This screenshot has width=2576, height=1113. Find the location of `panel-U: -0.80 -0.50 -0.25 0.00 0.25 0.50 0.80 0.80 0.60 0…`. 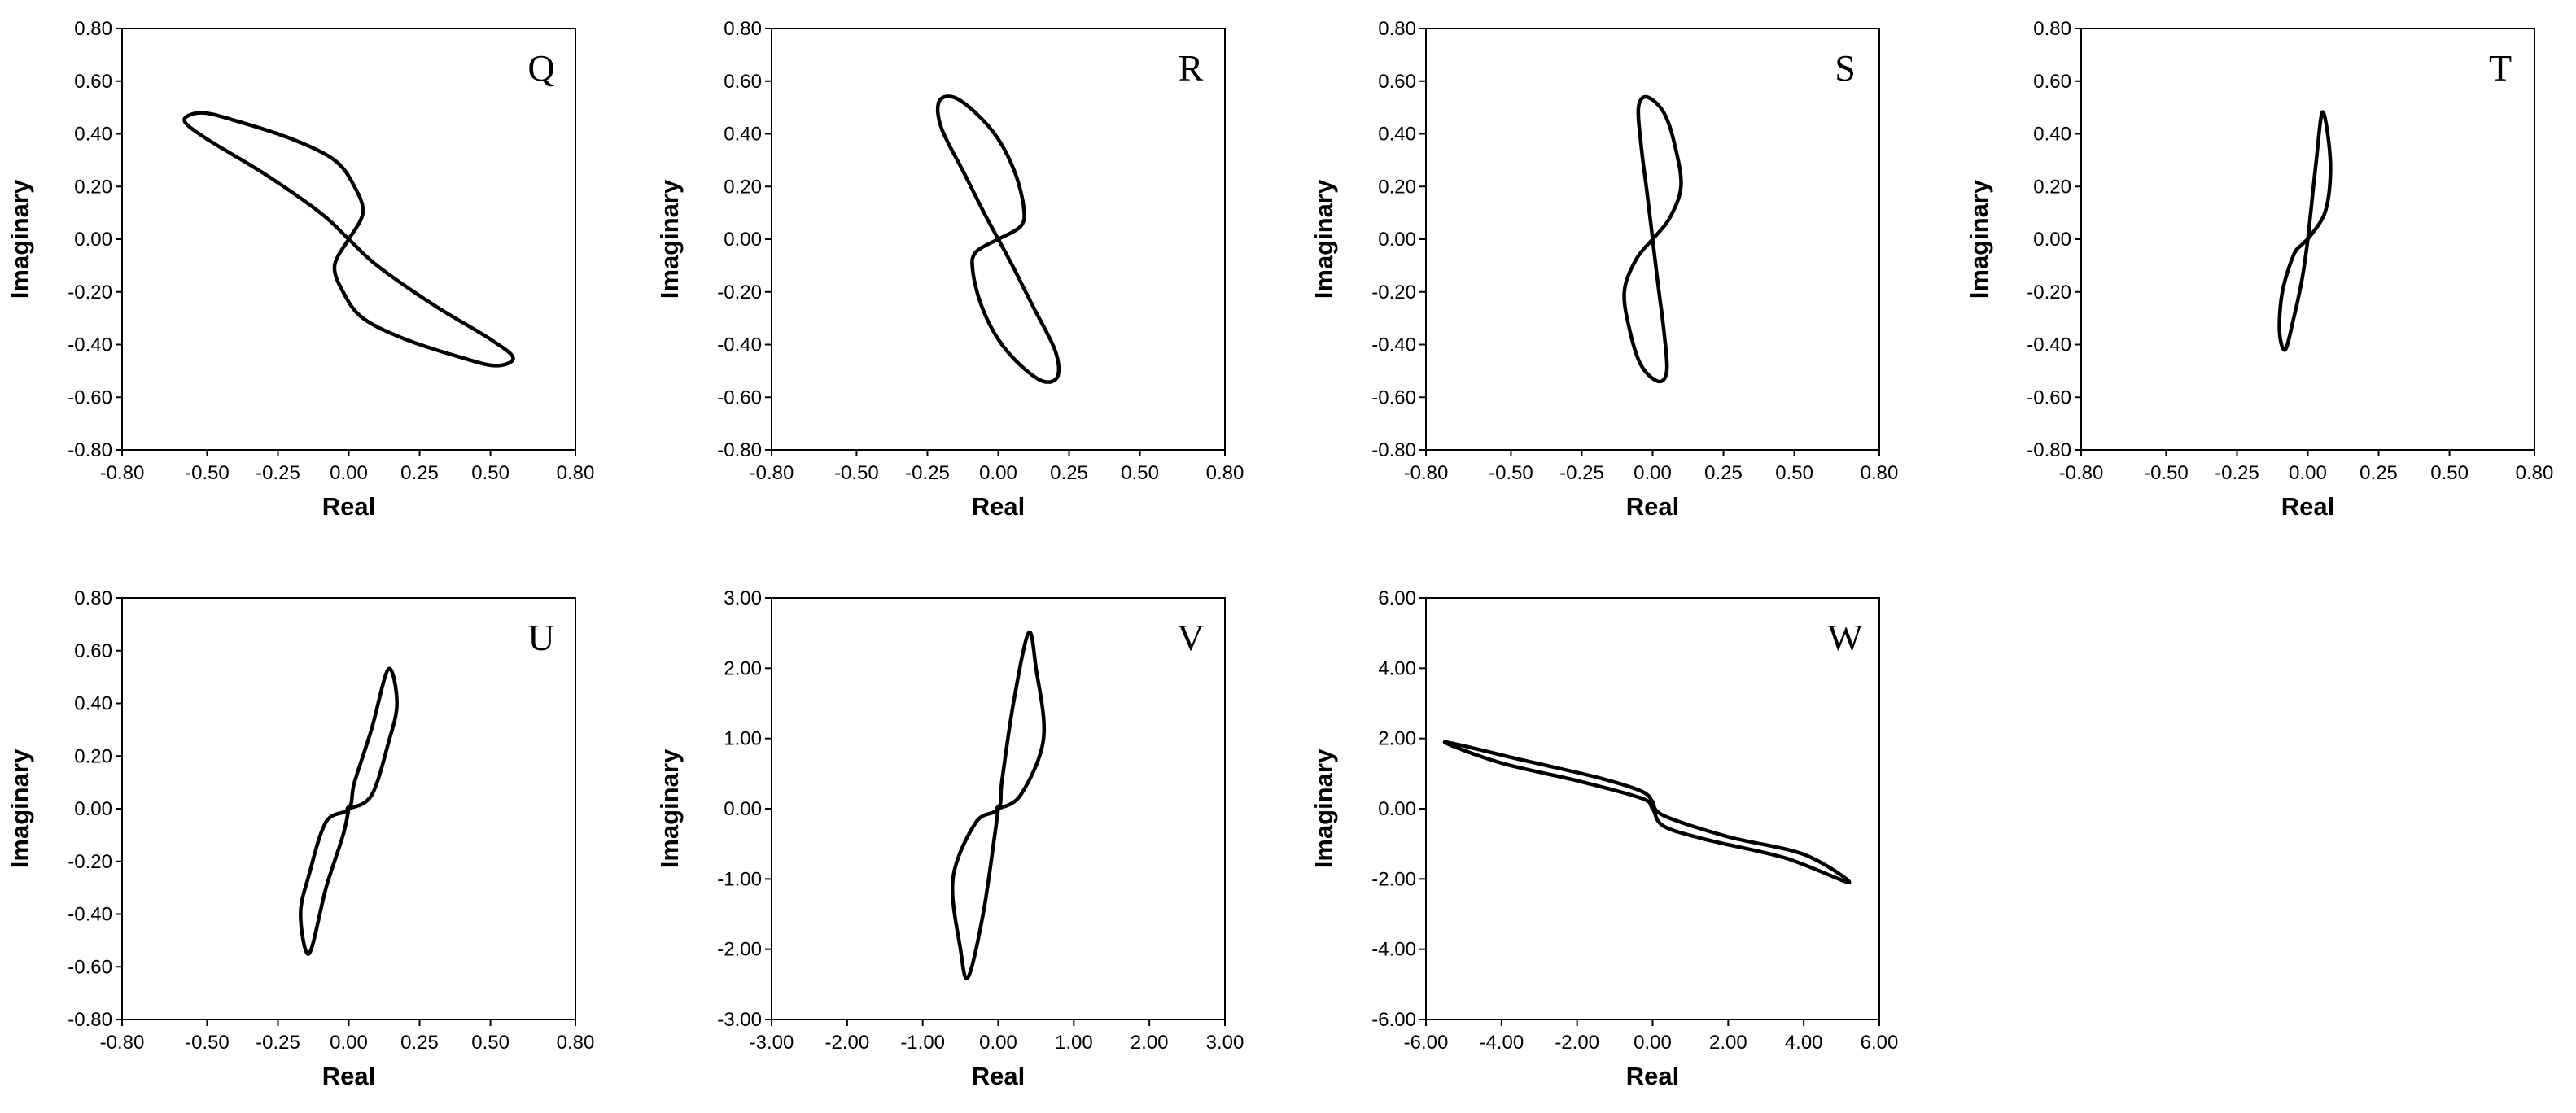

panel-U: -0.80 -0.50 -0.25 0.00 0.25 0.50 0.80 0.80 0.60 0… is located at coordinates (300, 839).